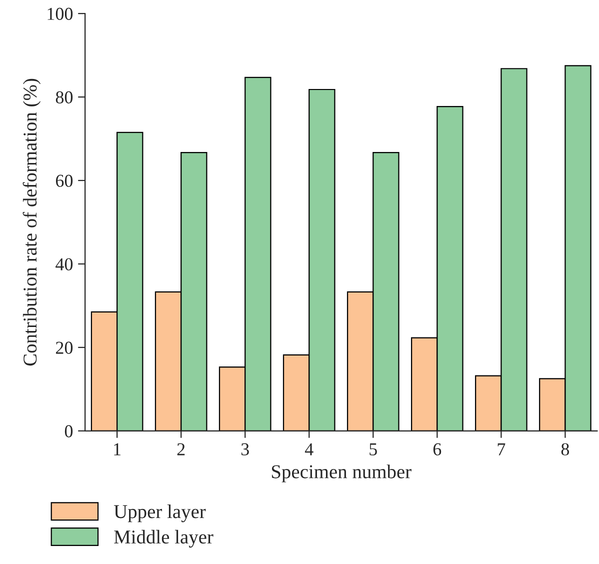 This screenshot has height=564, width=599. What do you see at coordinates (160, 513) in the screenshot?
I see `legend-label: Upper layer` at bounding box center [160, 513].